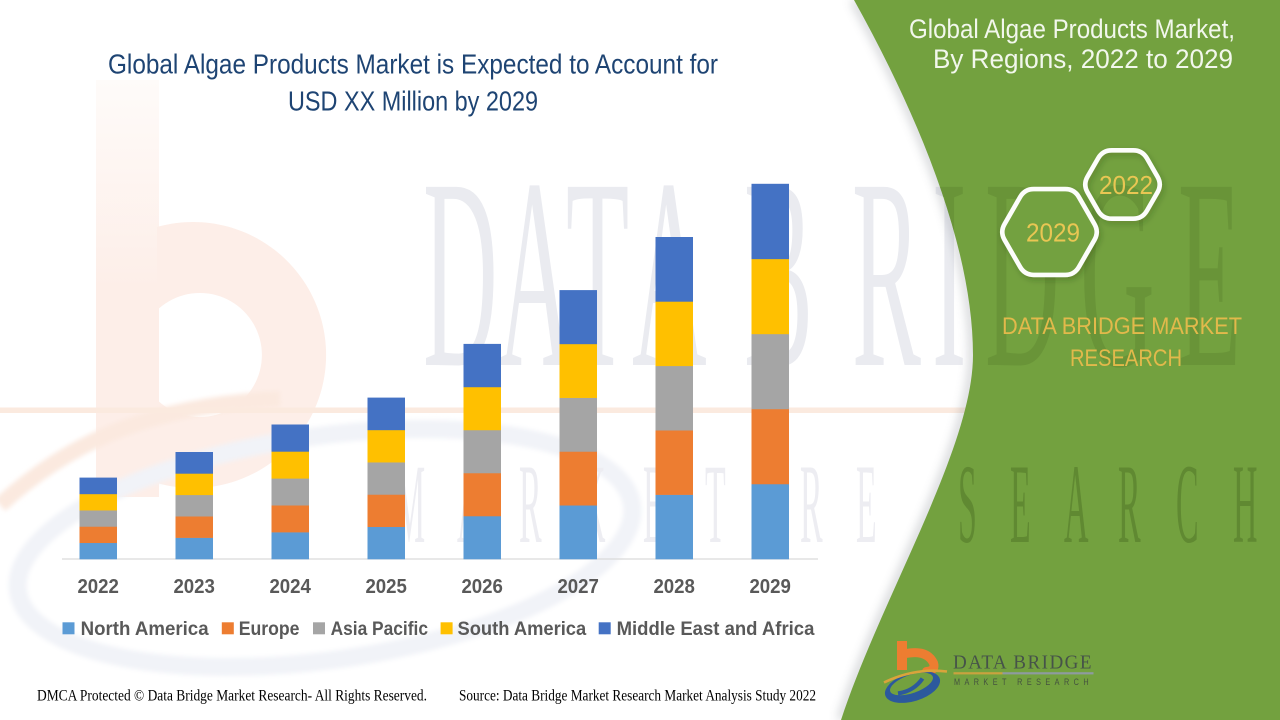 The image size is (1280, 720). I want to click on svg-text: DATA BRIDGE MARKET, so click(1122, 326).